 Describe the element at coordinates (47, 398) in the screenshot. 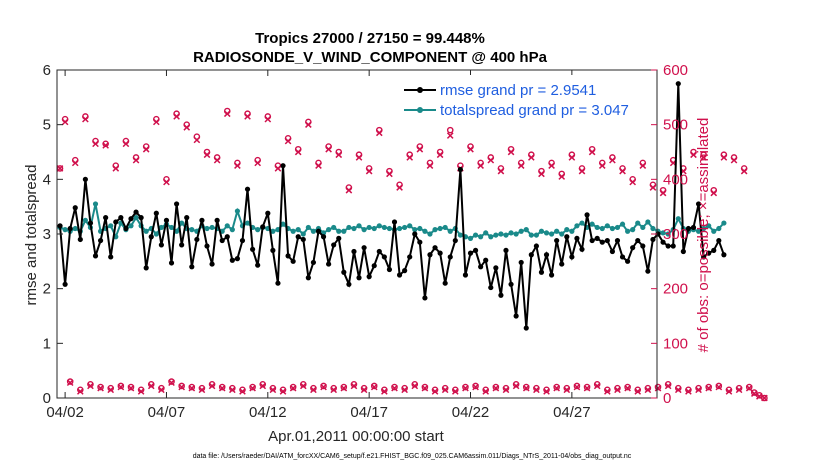

I see `y-tick-label-left: 0` at that location.